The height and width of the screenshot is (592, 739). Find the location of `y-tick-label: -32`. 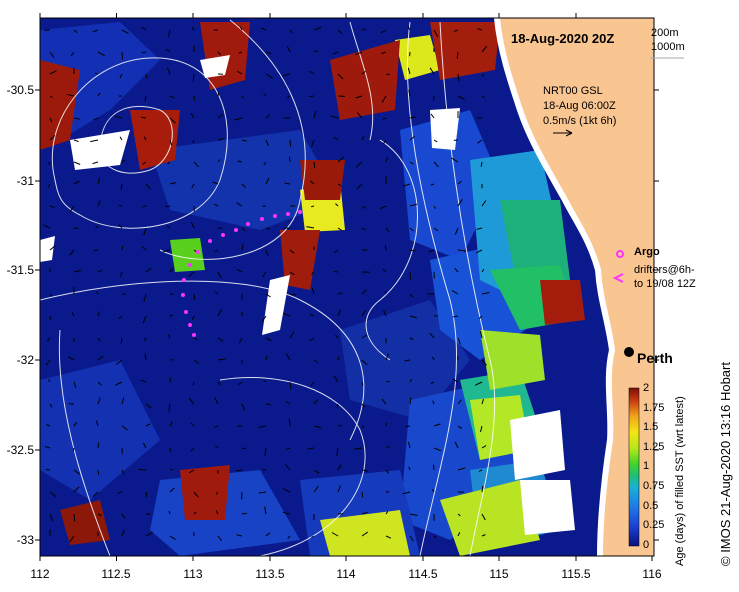

y-tick-label: -32 is located at coordinates (25, 360).